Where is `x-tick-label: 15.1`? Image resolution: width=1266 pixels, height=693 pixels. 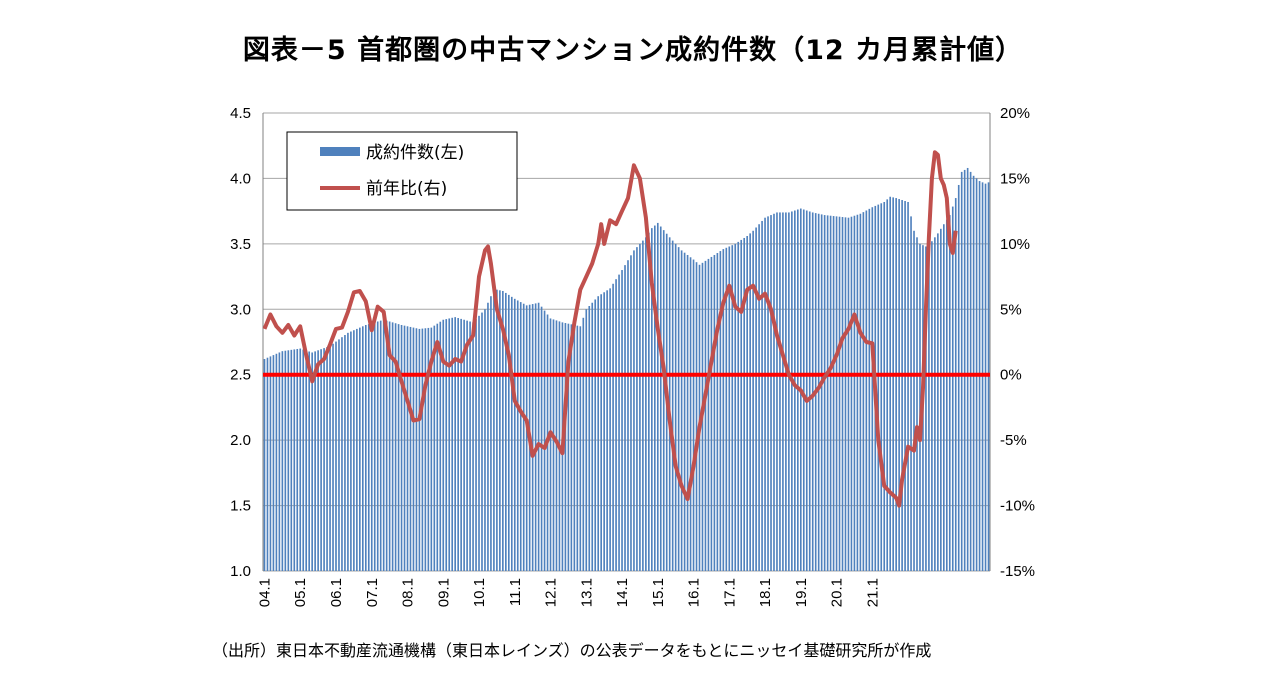 x-tick-label: 15.1 is located at coordinates (658, 592).